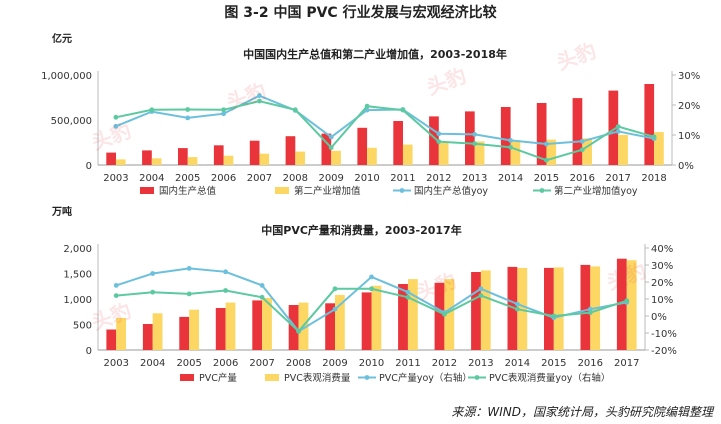 The width and height of the screenshot is (721, 424). Describe the element at coordinates (330, 178) in the screenshot. I see `x-tick-label: 2009` at that location.